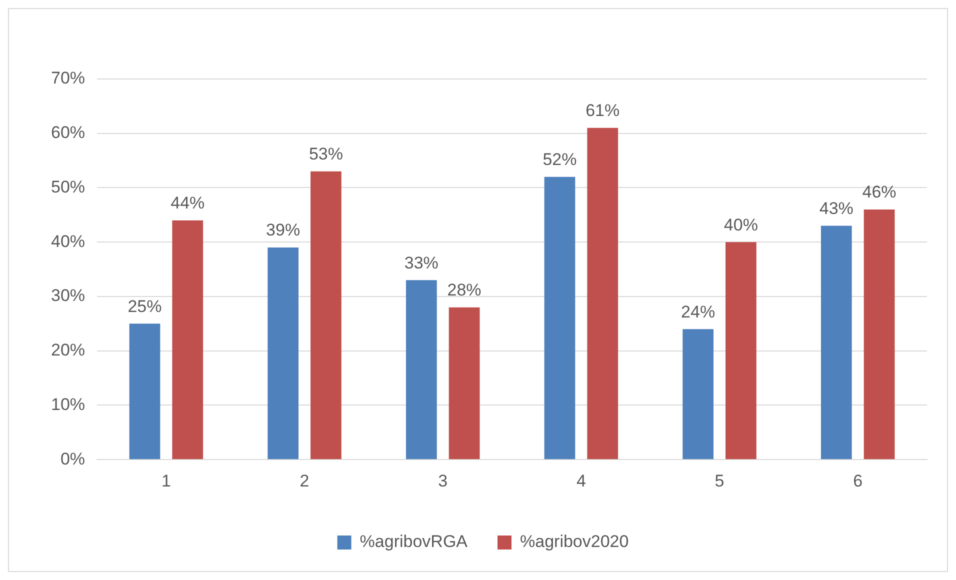  Describe the element at coordinates (443, 480) in the screenshot. I see `x-tick-label: 3` at that location.